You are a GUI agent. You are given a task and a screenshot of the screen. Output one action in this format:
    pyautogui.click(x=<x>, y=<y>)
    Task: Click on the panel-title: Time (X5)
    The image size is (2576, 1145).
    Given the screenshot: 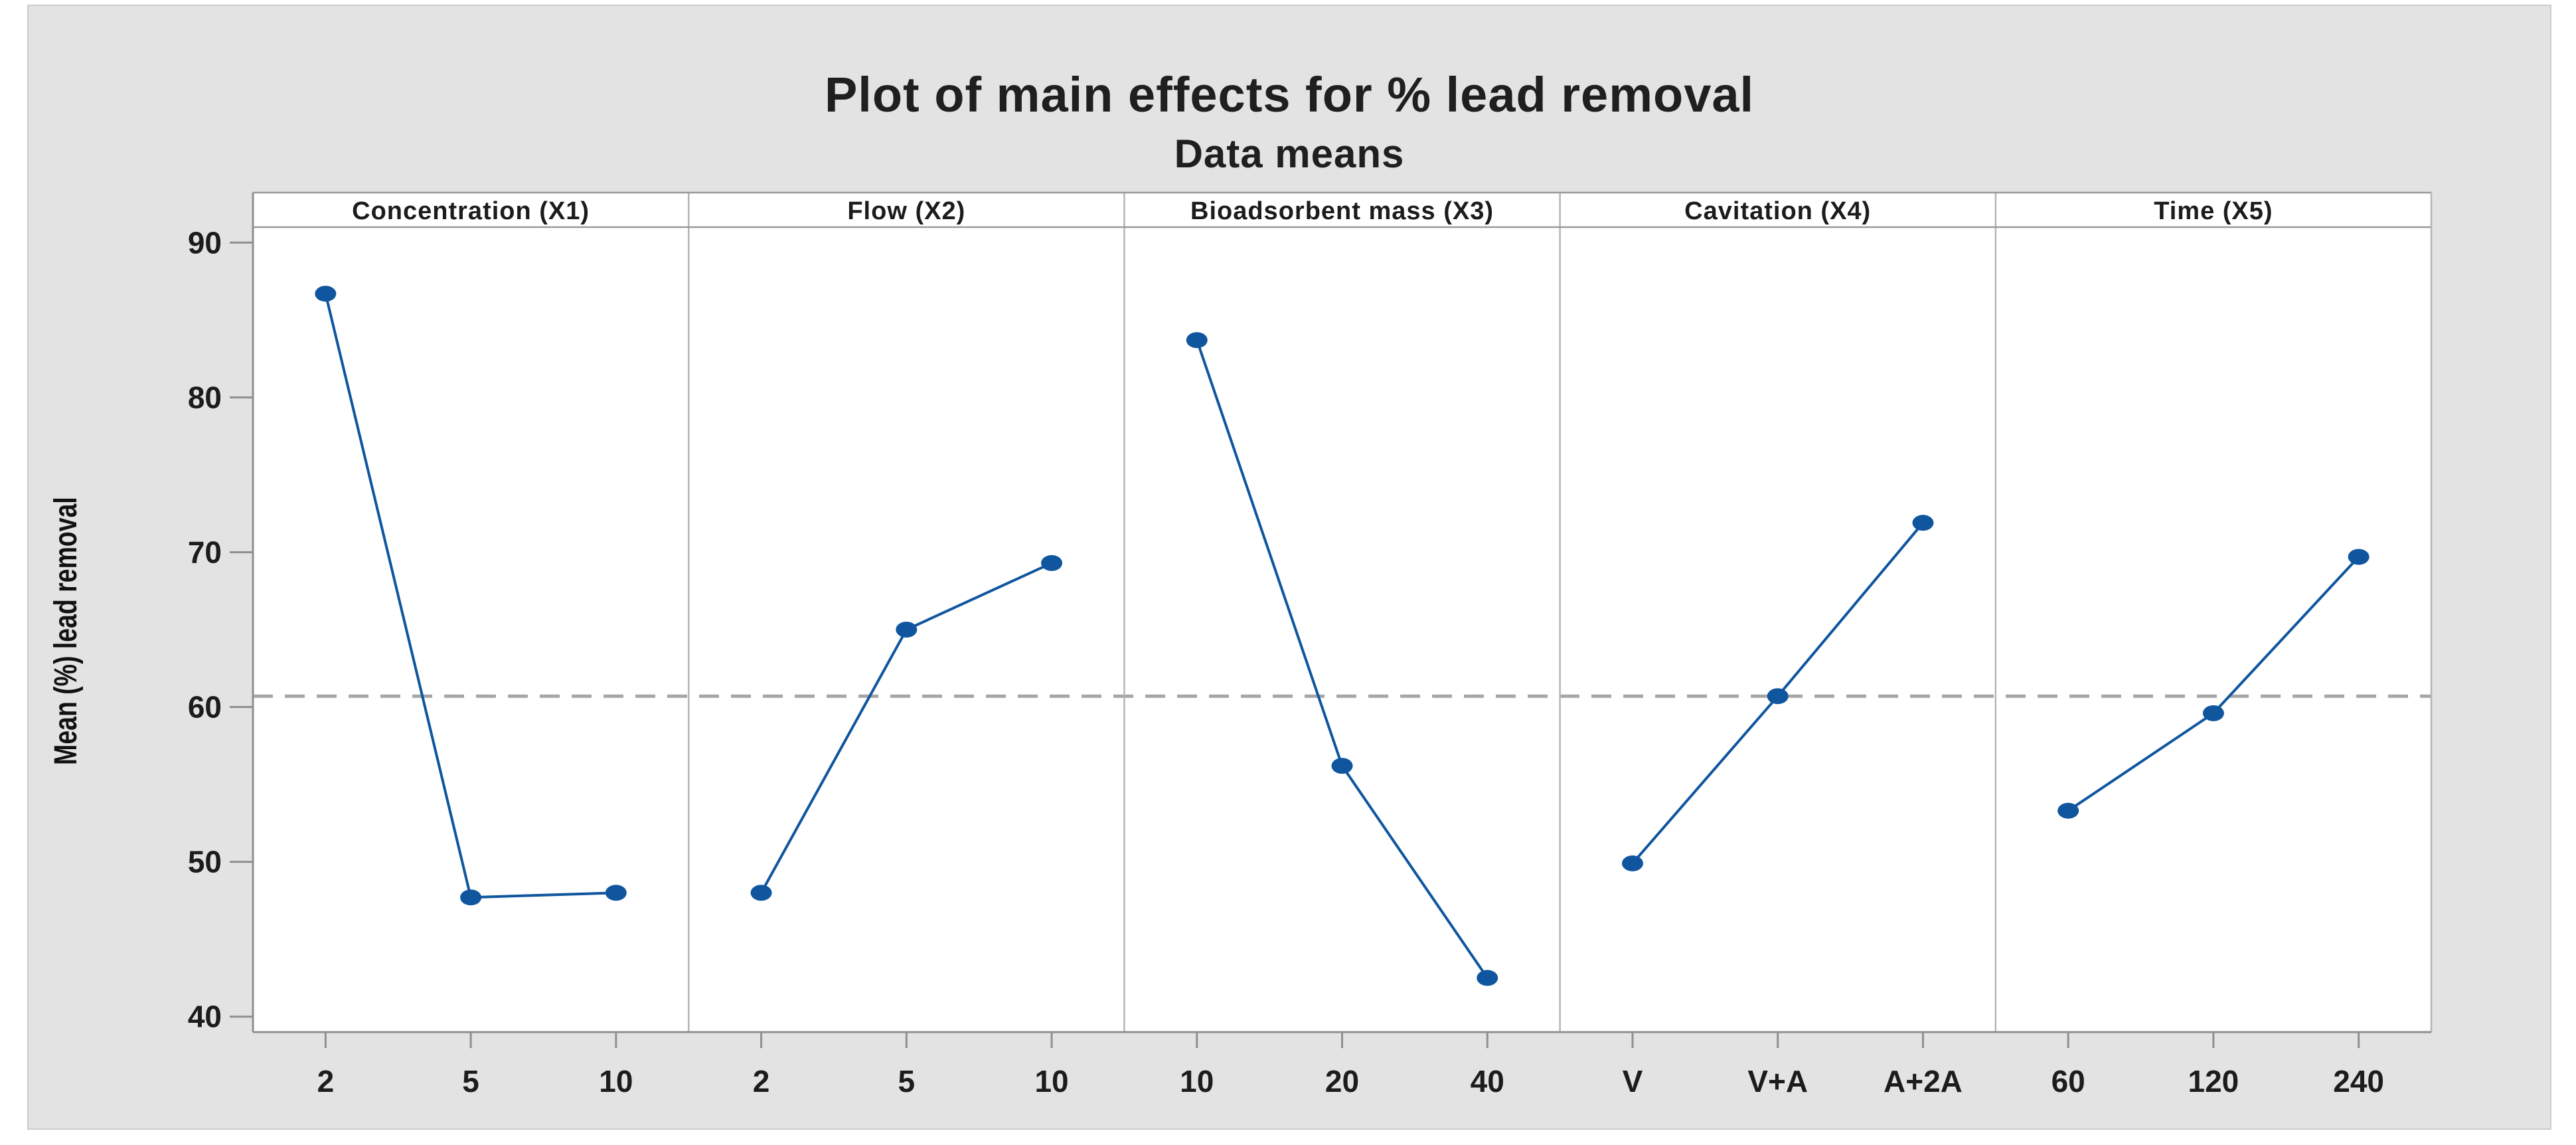 What is the action you would take?
    pyautogui.click(x=2213, y=211)
    